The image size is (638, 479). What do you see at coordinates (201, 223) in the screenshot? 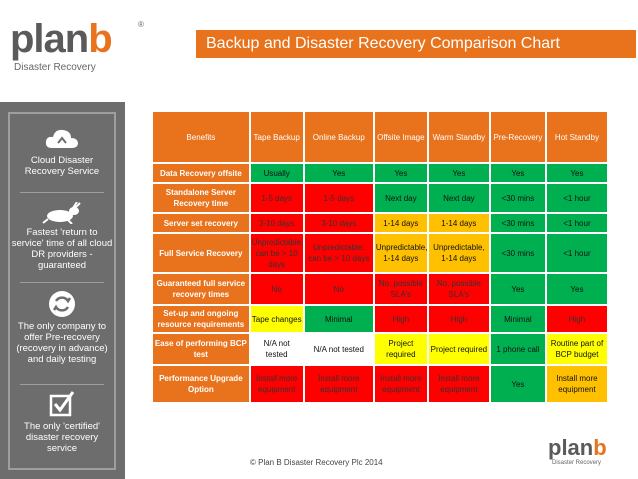
I see `row-label: Server set recovery` at bounding box center [201, 223].